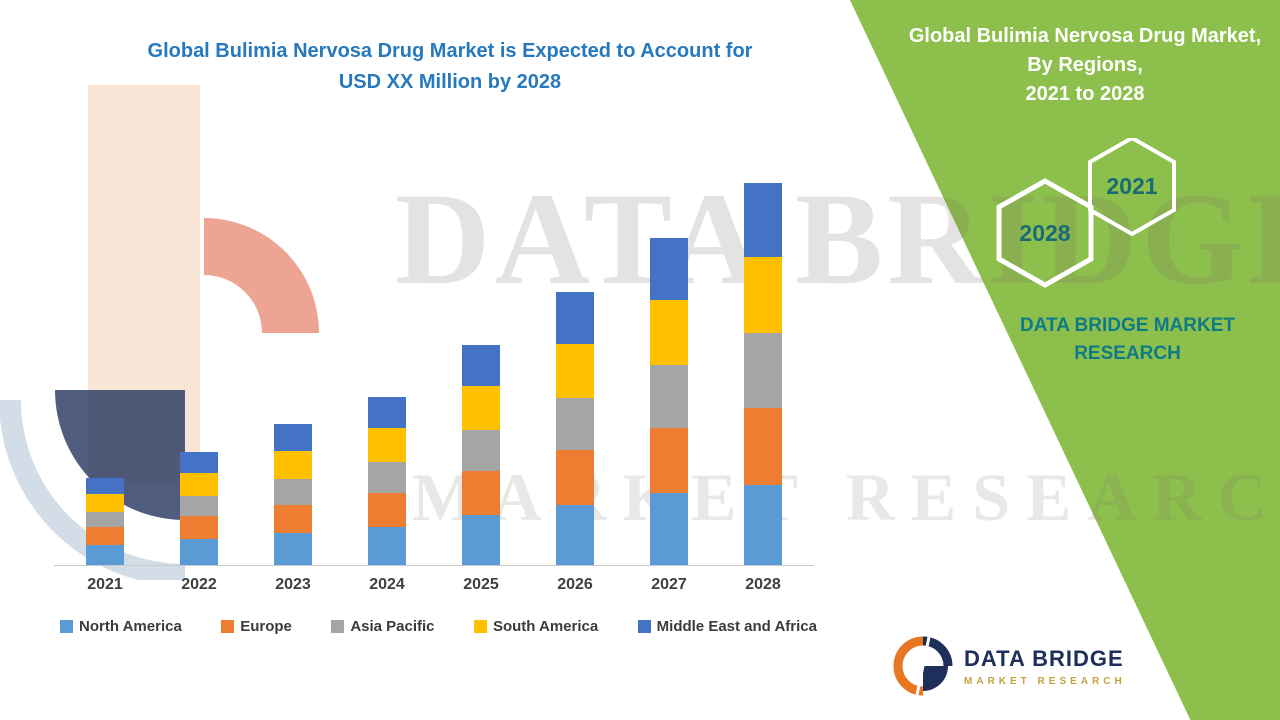 This screenshot has height=720, width=1280. I want to click on x-axis-line, so click(434, 565).